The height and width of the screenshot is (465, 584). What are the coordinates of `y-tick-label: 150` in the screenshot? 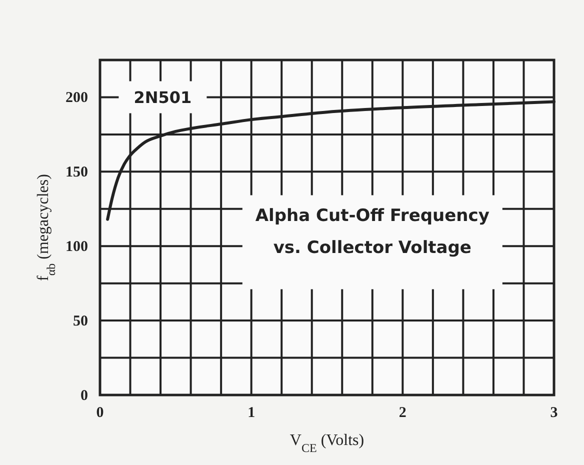 It's located at (77, 172).